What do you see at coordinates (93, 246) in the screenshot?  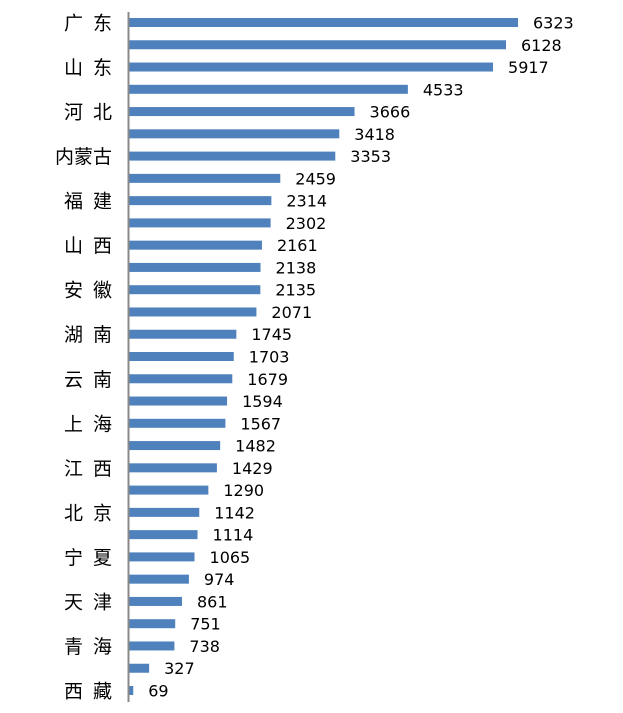 I see `category-label: 山西` at bounding box center [93, 246].